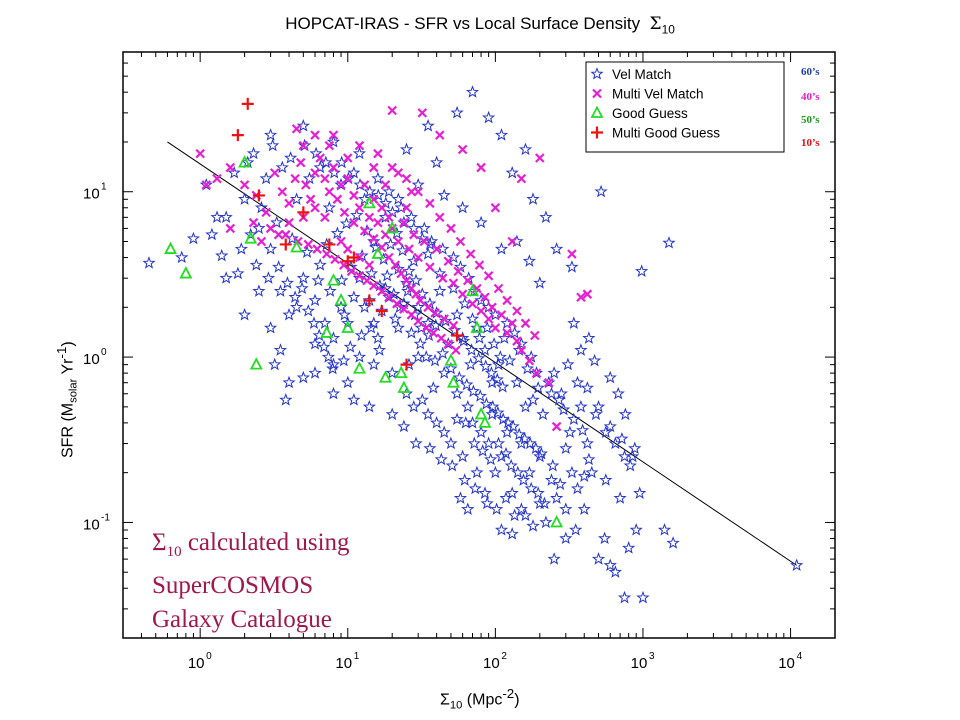  What do you see at coordinates (91, 524) in the screenshot?
I see `y-tick-label: 10` at bounding box center [91, 524].